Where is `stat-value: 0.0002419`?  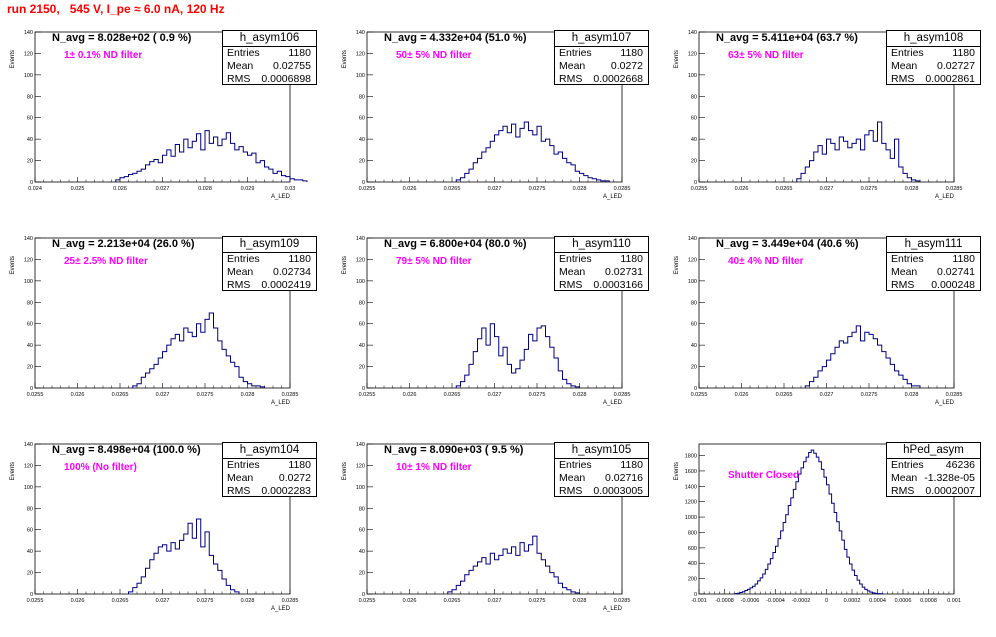 stat-value: 0.0002419 is located at coordinates (286, 285).